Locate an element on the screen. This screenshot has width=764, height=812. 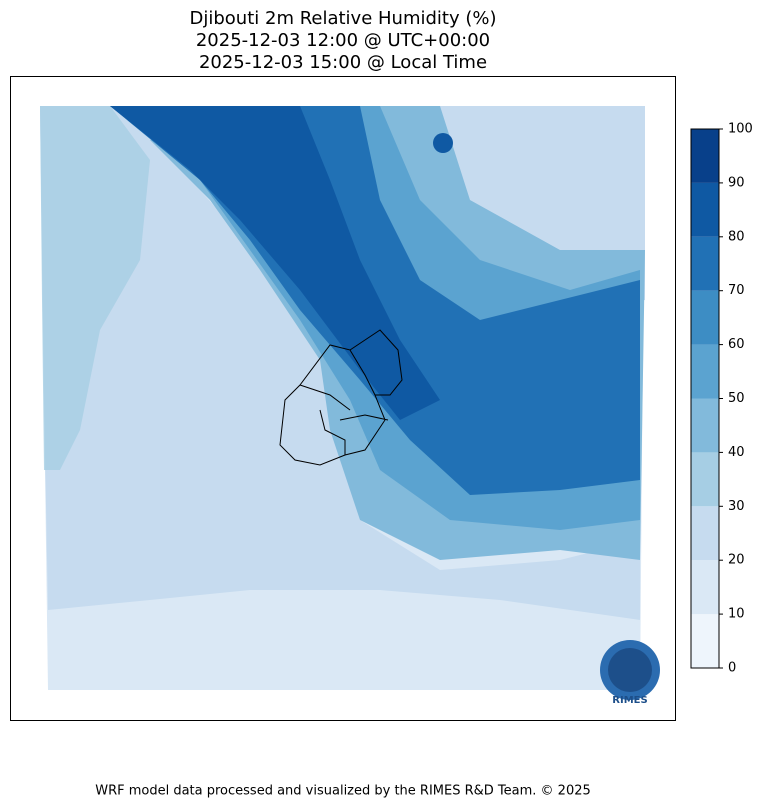
title-line: 2025-12-03 12:00 @ UTC+00:00 is located at coordinates (343, 40).